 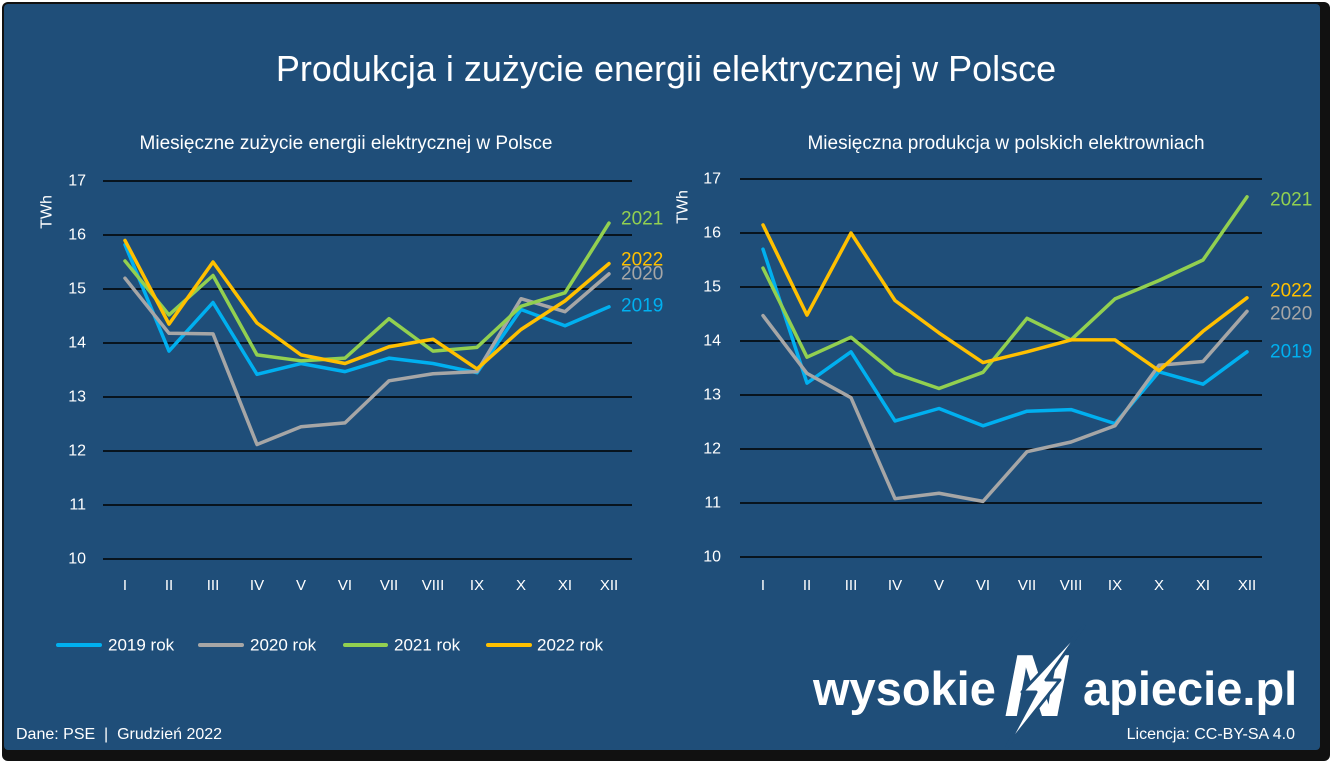 I want to click on logo: wysokie N apiecie.pl, so click(x=1054, y=687).